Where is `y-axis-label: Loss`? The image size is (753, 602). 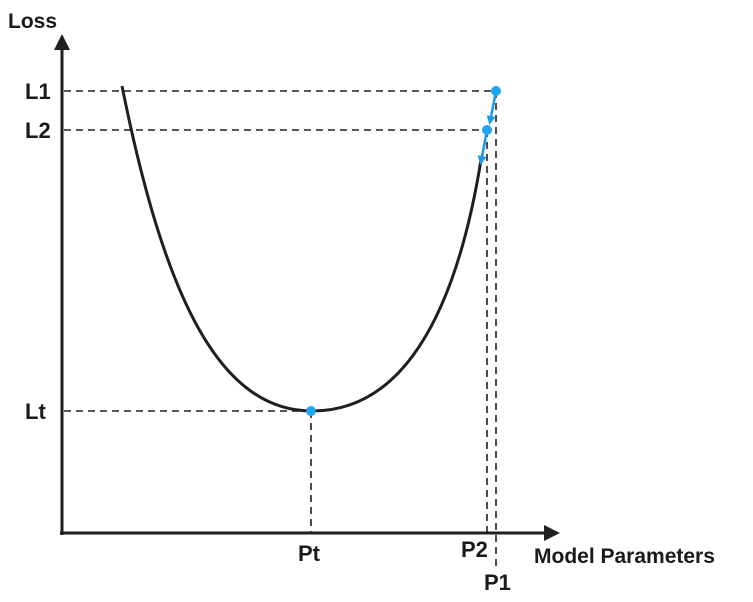
y-axis-label: Loss is located at coordinates (32, 21).